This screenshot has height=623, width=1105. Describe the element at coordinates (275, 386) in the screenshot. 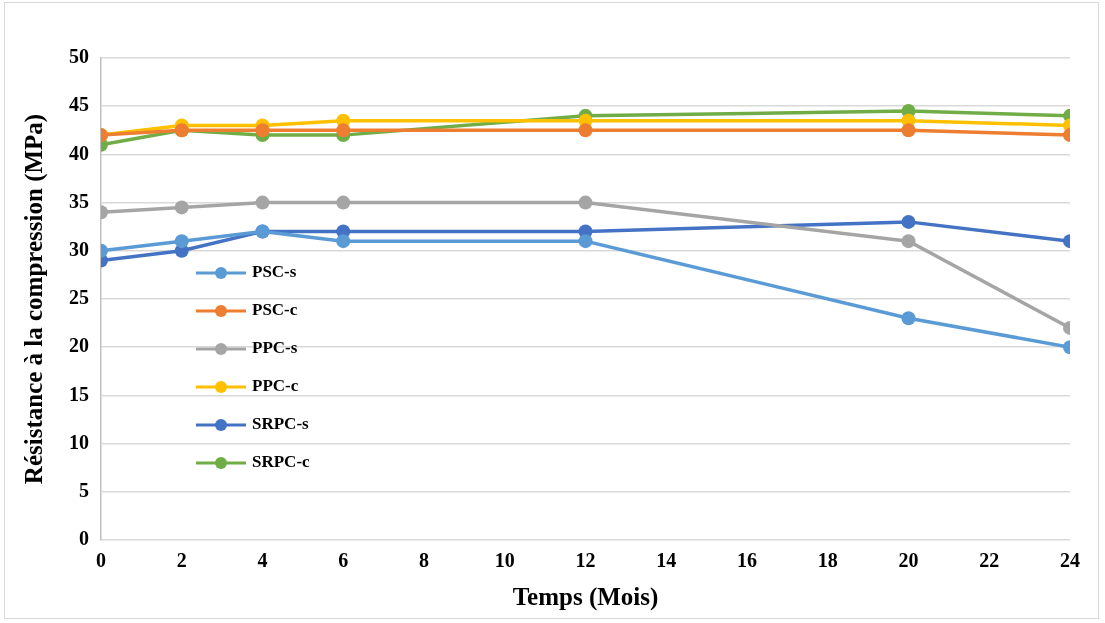

I see `legend-label: PPC-c` at that location.